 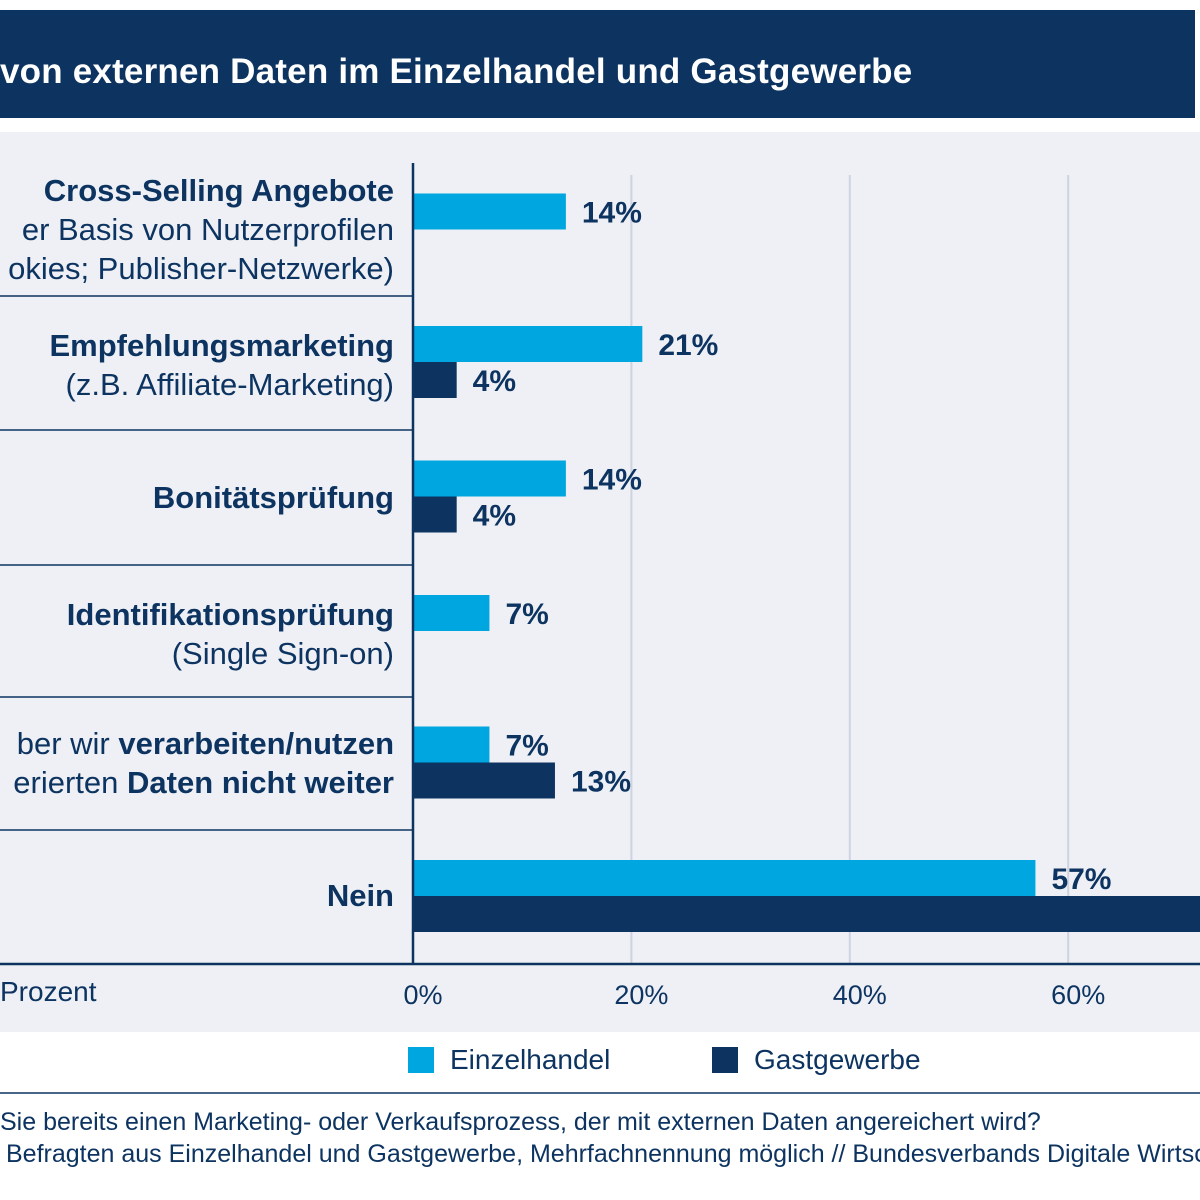 I want to click on value-label-gastgewerbe-1: 4%, so click(x=494, y=381).